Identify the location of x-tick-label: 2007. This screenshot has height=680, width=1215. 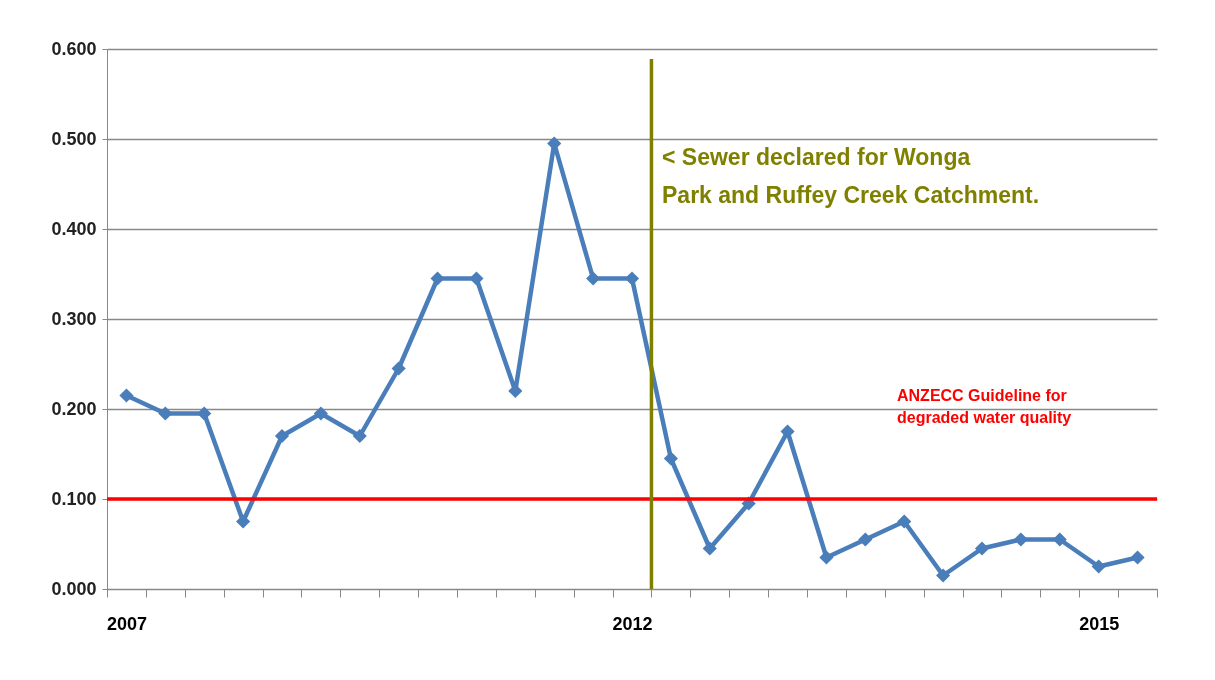
(126, 623).